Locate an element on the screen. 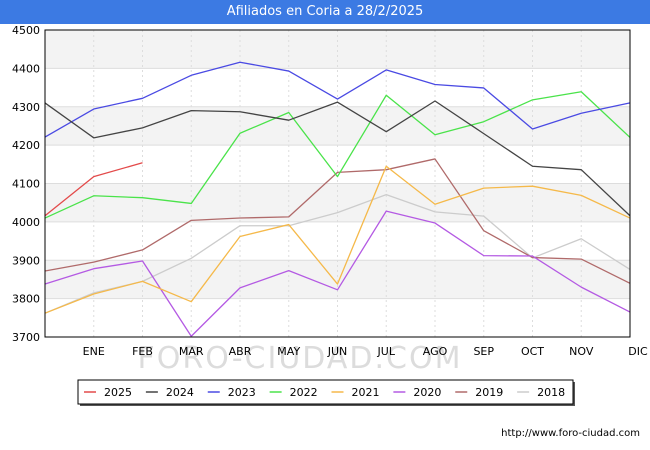 The image size is (650, 450). legend-label-2025: 2025 is located at coordinates (118, 392).